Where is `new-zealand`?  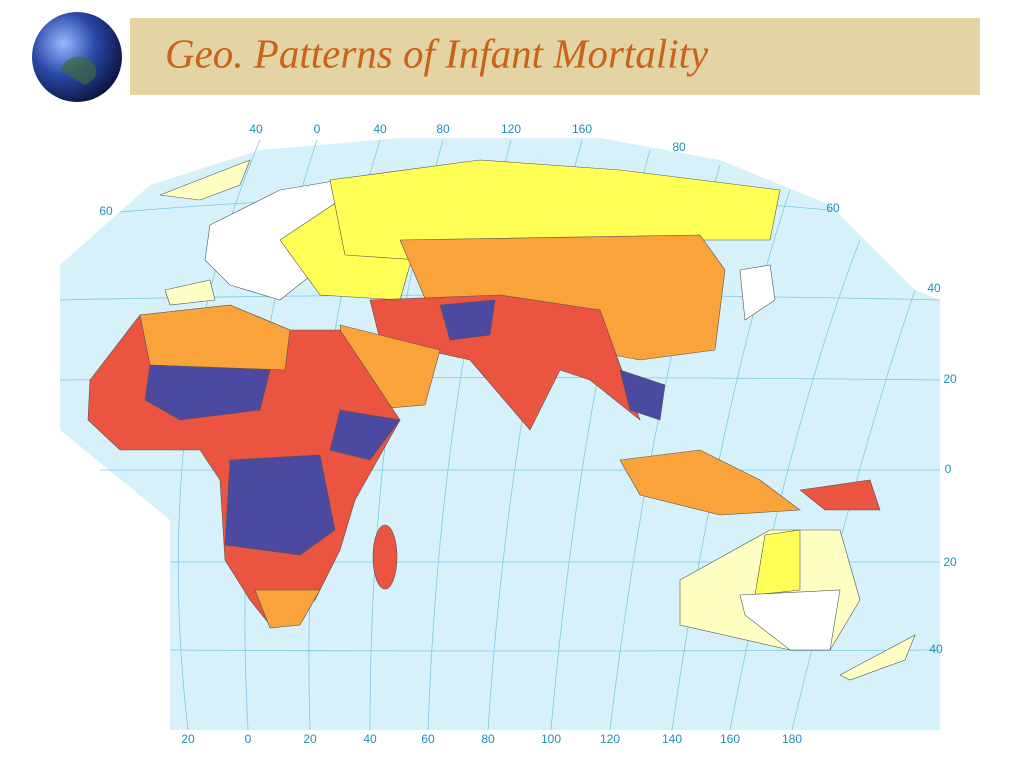 new-zealand is located at coordinates (877, 657).